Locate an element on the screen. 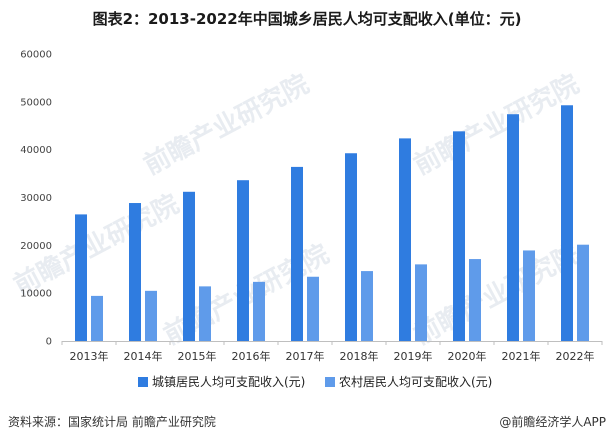  legend-swatch-urban is located at coordinates (143, 382).